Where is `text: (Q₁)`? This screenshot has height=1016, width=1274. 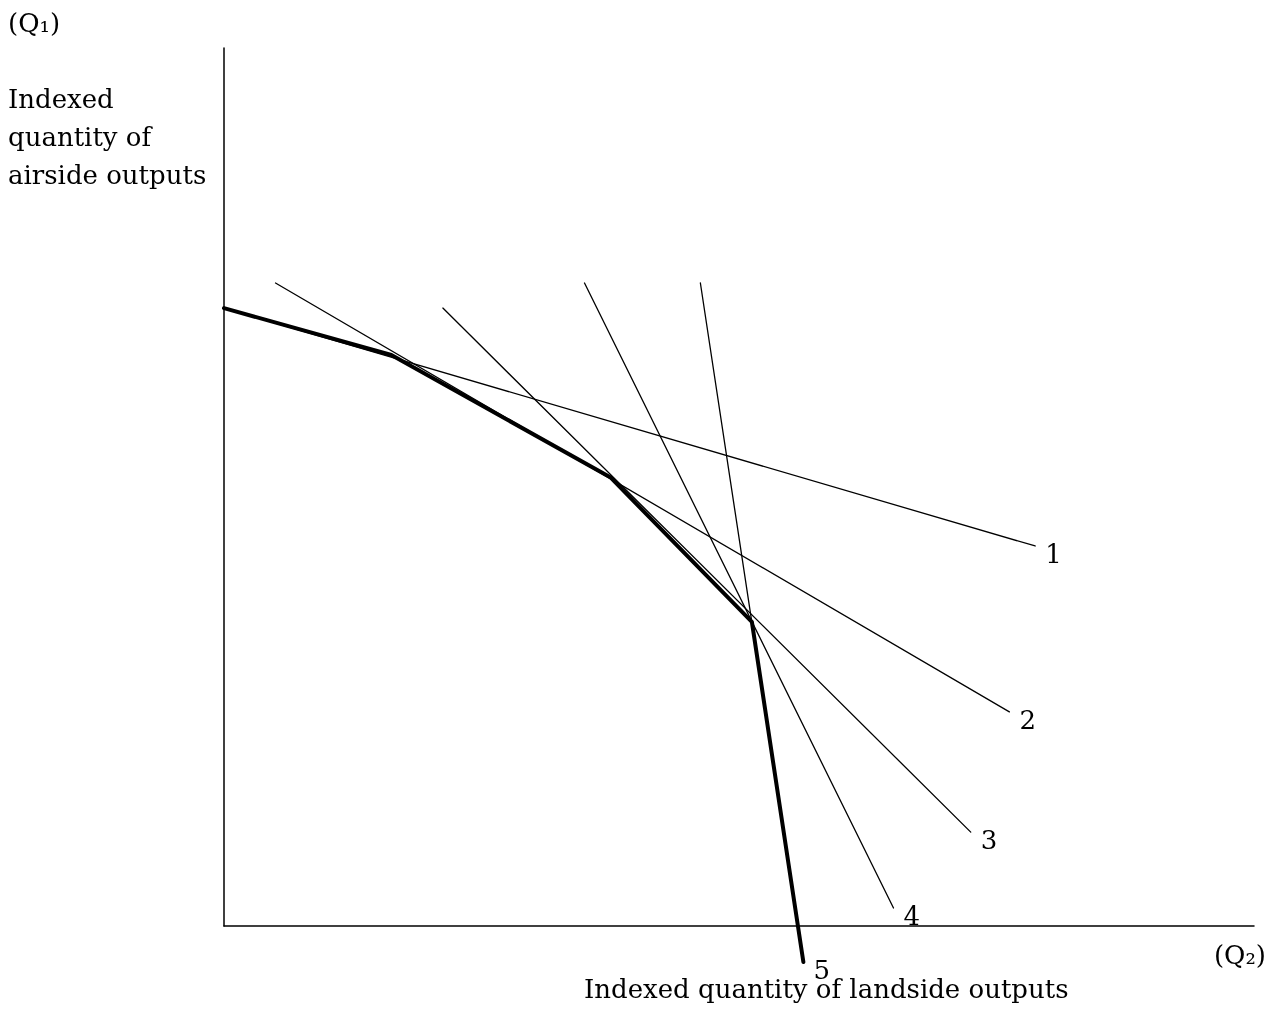 text: (Q₁) is located at coordinates (34, 23).